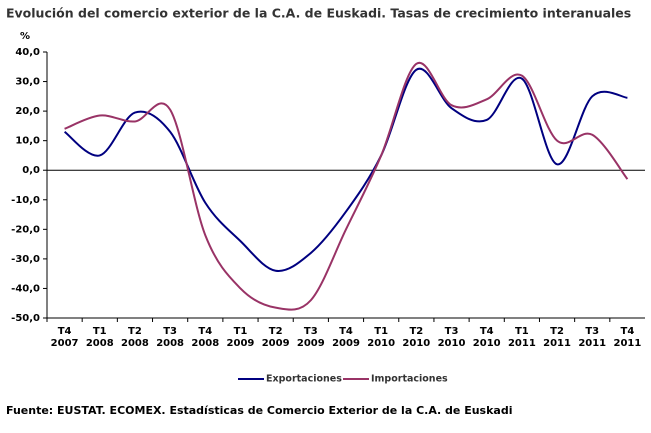 The image size is (651, 433). What do you see at coordinates (25, 318) in the screenshot?
I see `y-tick-label: -50,0` at bounding box center [25, 318].